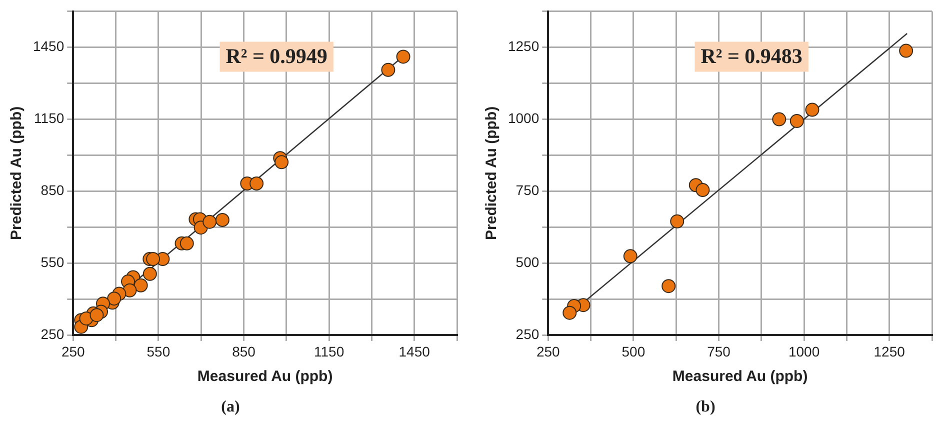 This screenshot has height=423, width=951. What do you see at coordinates (634, 351) in the screenshot?
I see `x-tick-label: 500` at bounding box center [634, 351].